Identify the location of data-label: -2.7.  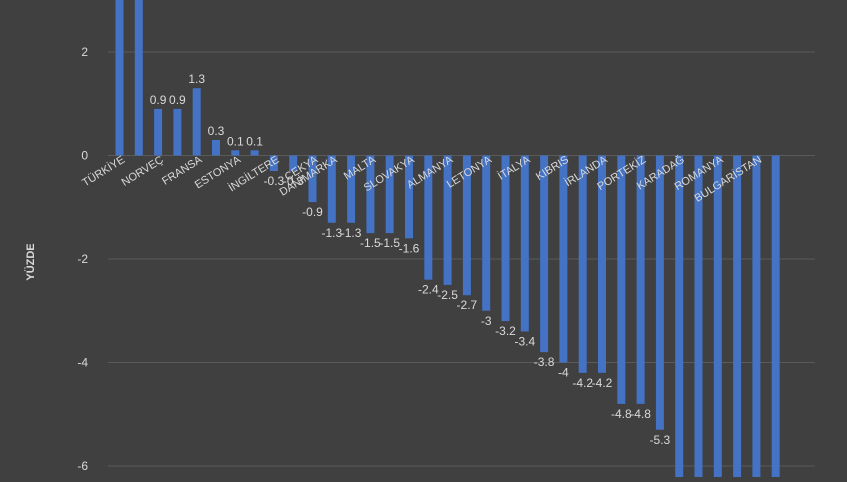
(467, 305).